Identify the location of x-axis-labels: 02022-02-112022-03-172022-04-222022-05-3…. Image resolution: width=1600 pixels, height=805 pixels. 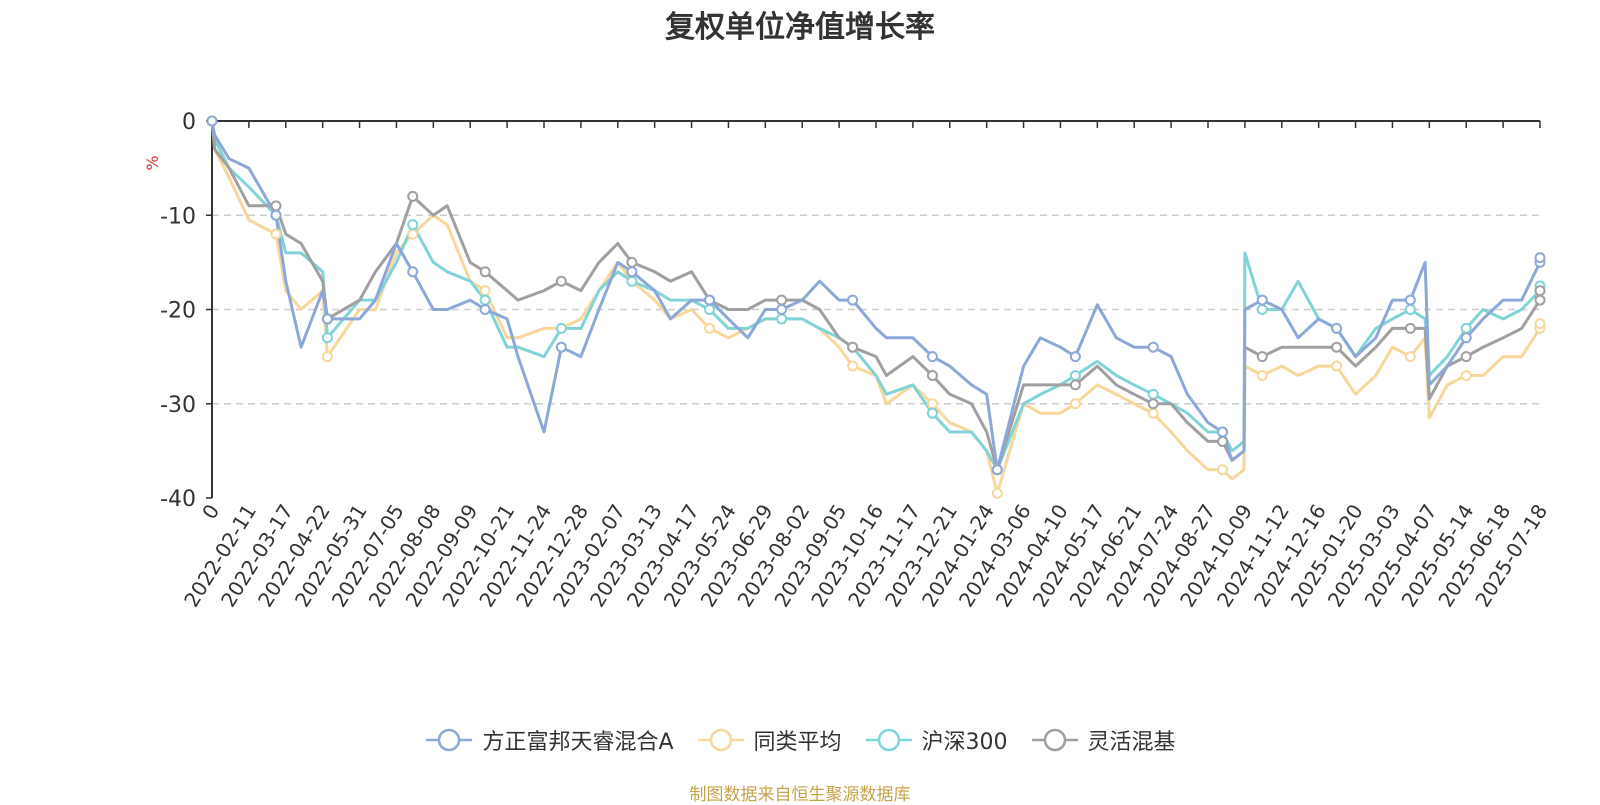
(865, 555).